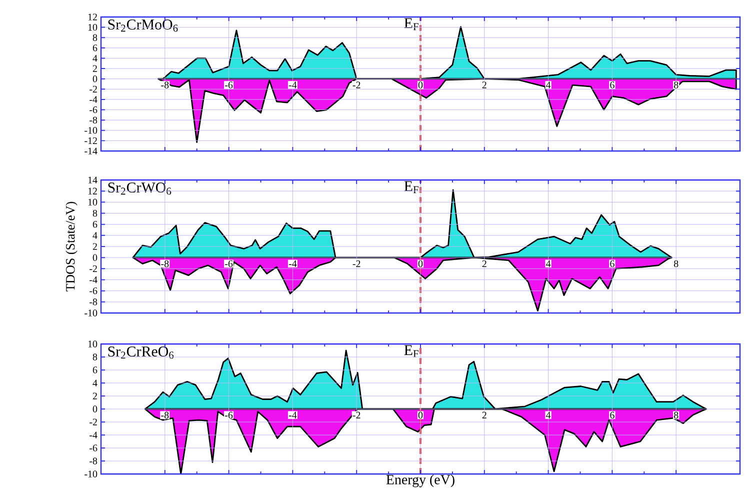 The image size is (747, 493). Describe the element at coordinates (72, 247) in the screenshot. I see `y-axis-title: TDOS (State/eV)` at that location.